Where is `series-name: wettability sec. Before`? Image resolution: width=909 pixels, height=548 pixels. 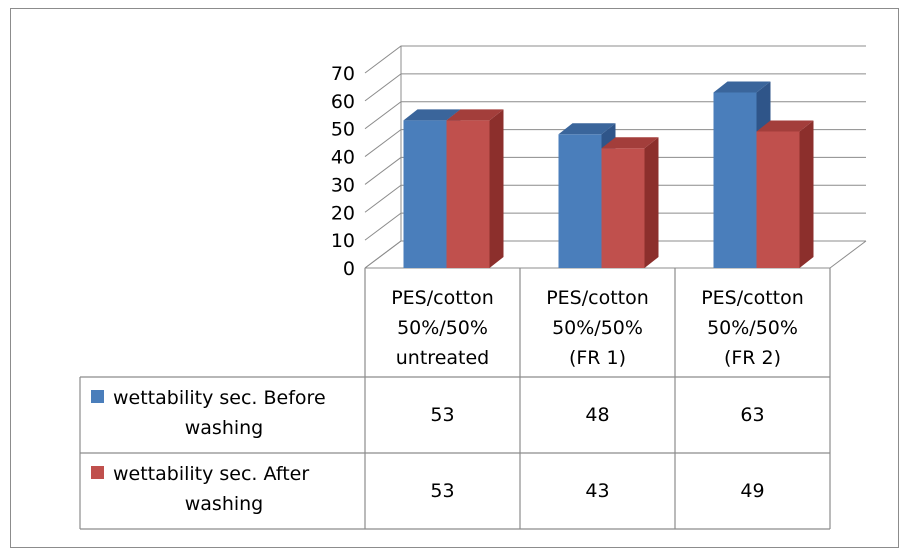
series-name: wettability sec. Before is located at coordinates (219, 398).